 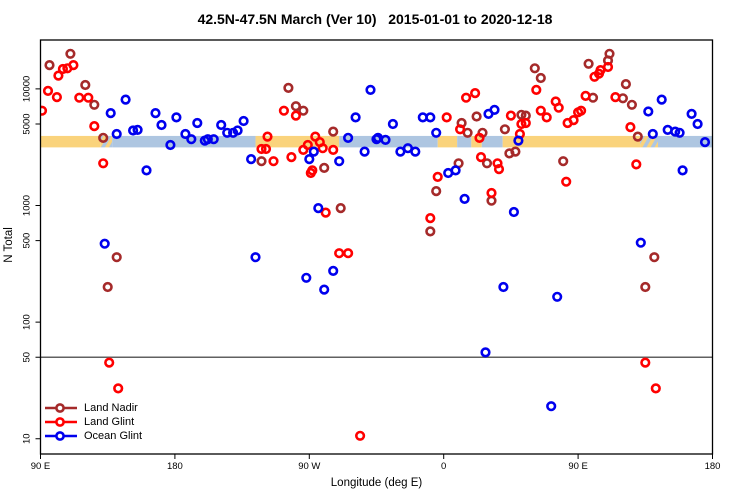 What do you see at coordinates (113, 435) in the screenshot?
I see `legend-label: Ocean Glint` at bounding box center [113, 435].